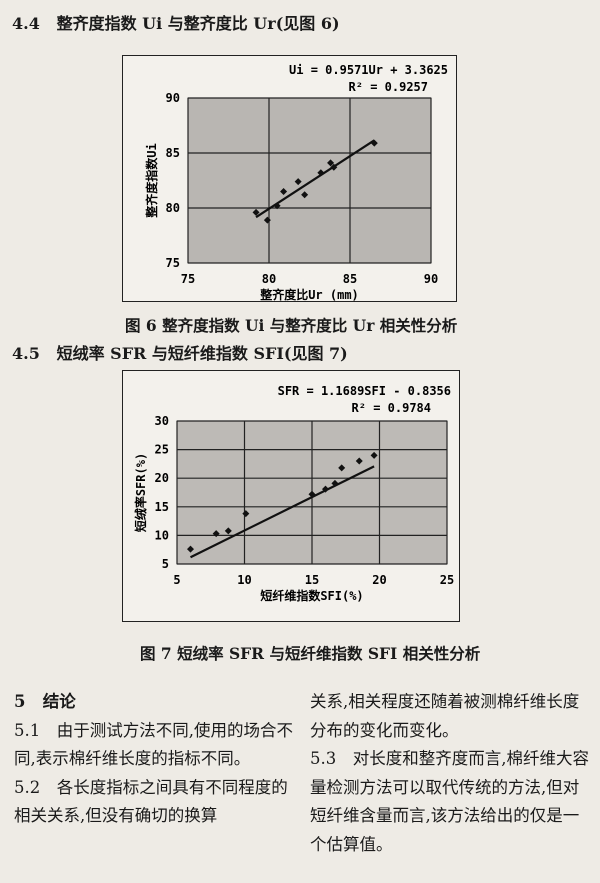  I want to click on y-tick-label: 25, so click(162, 450).